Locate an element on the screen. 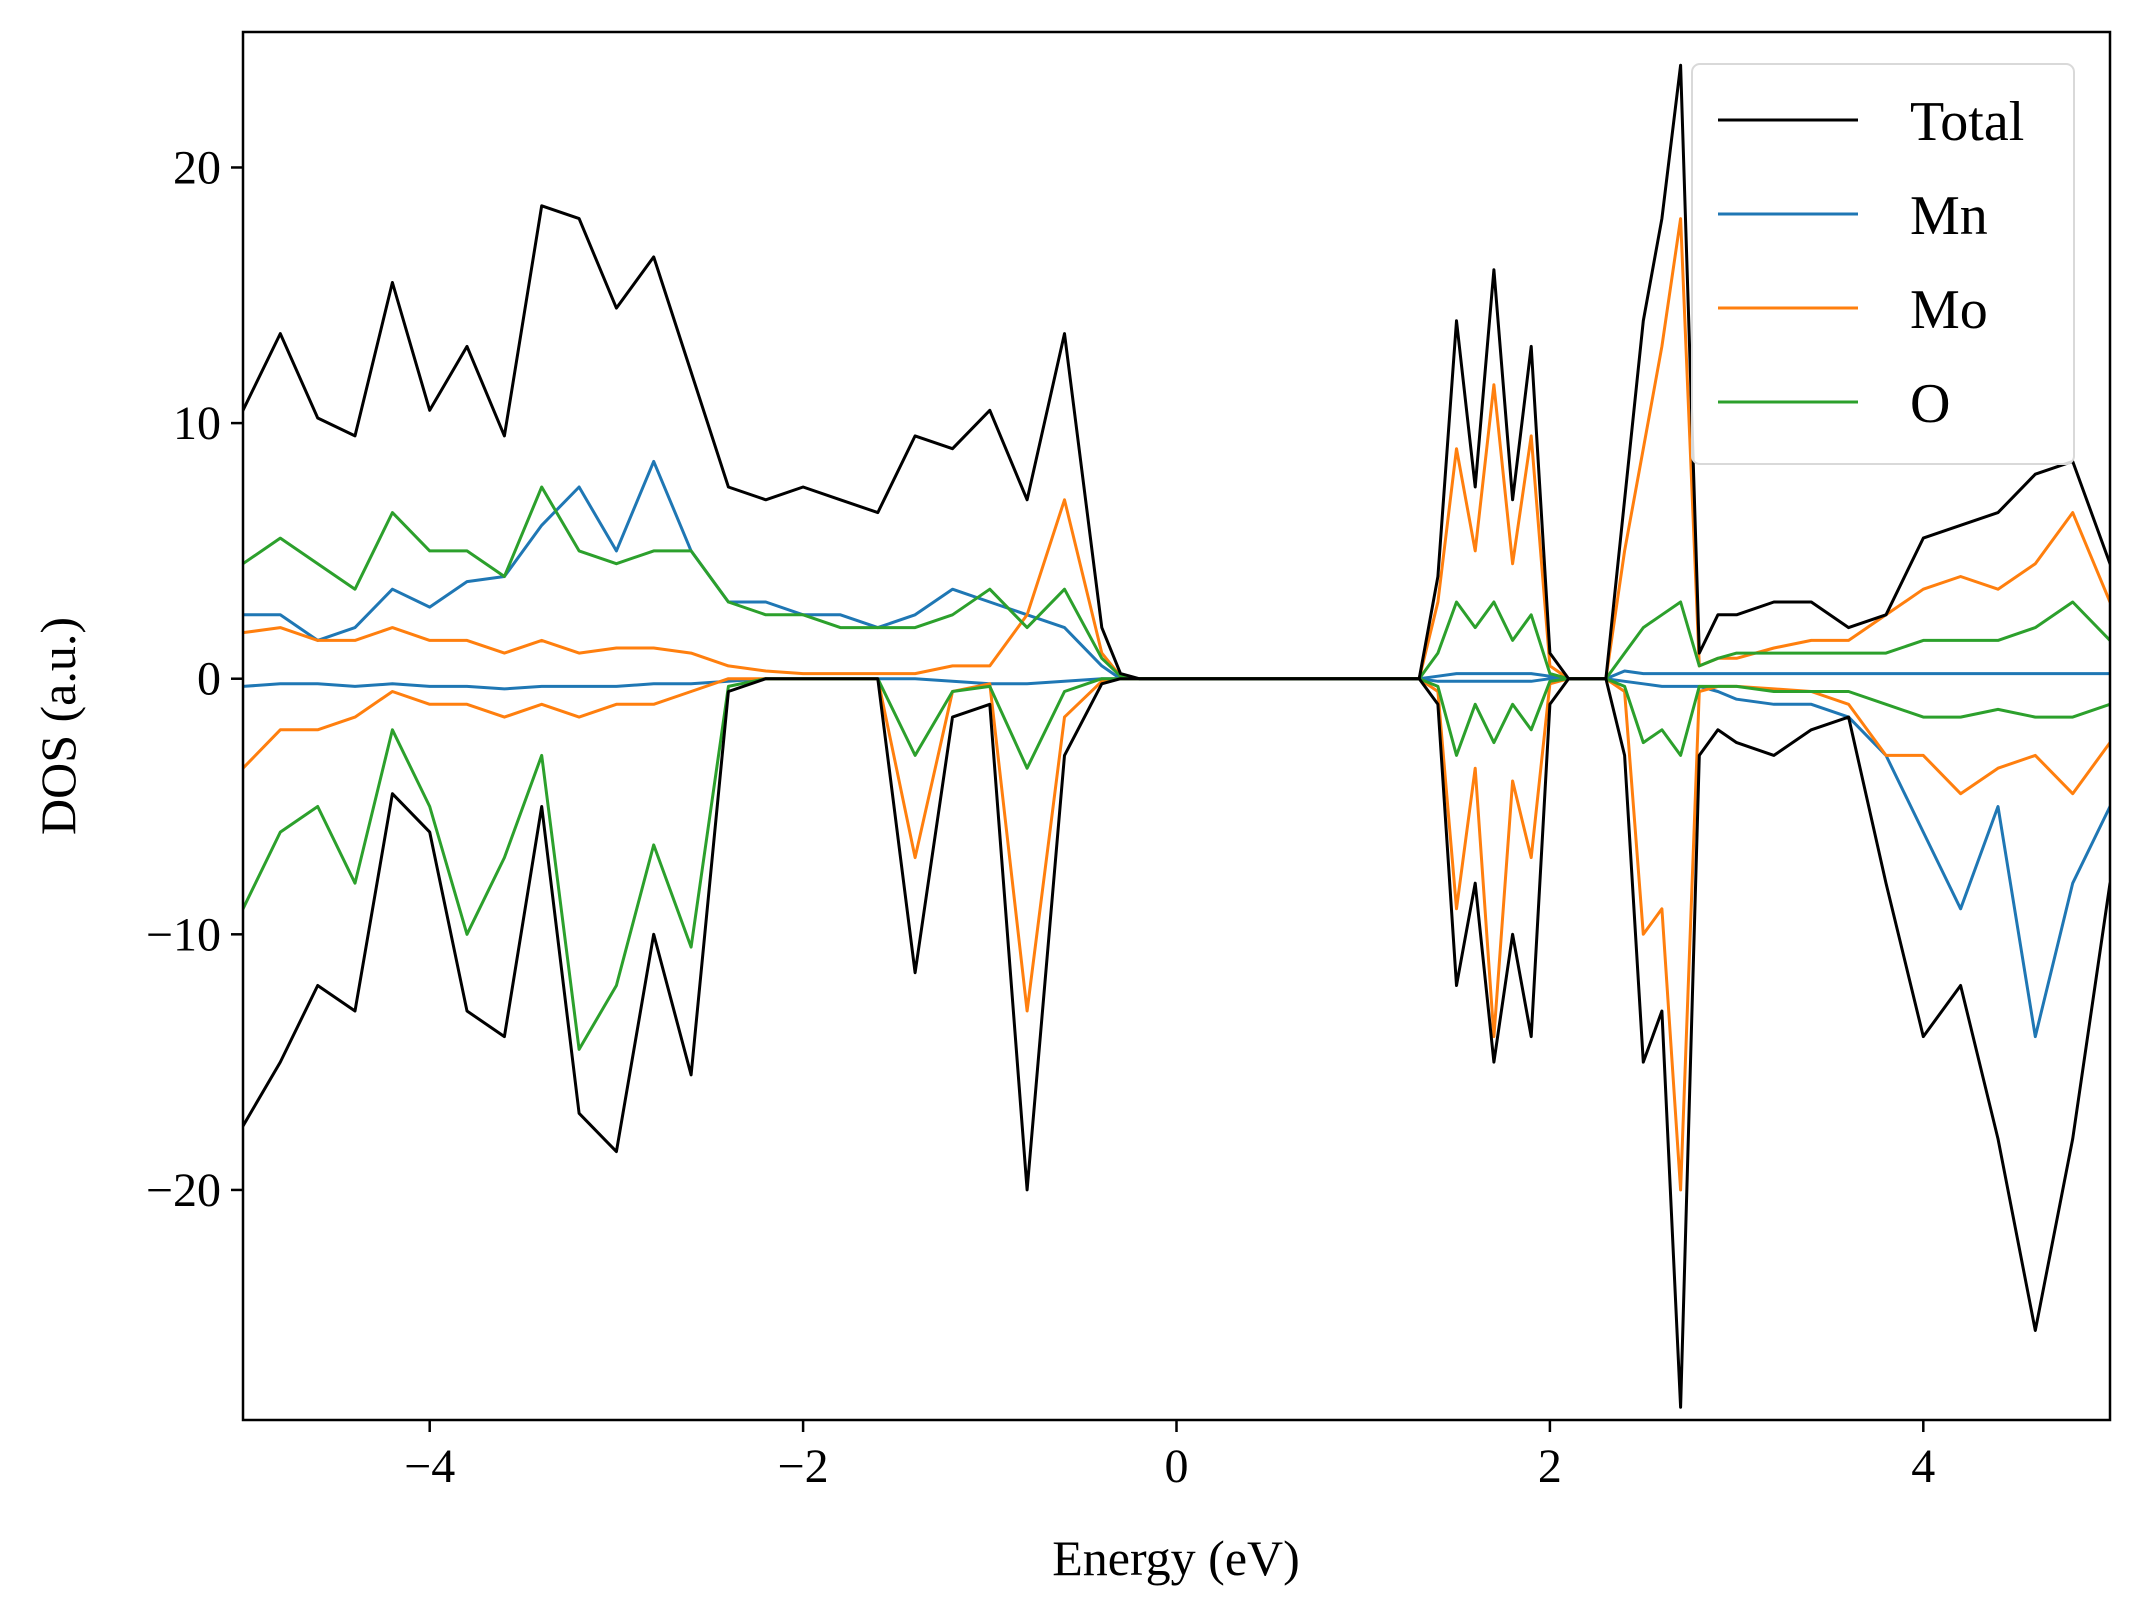  y-tick-label: 10 is located at coordinates (197, 423).